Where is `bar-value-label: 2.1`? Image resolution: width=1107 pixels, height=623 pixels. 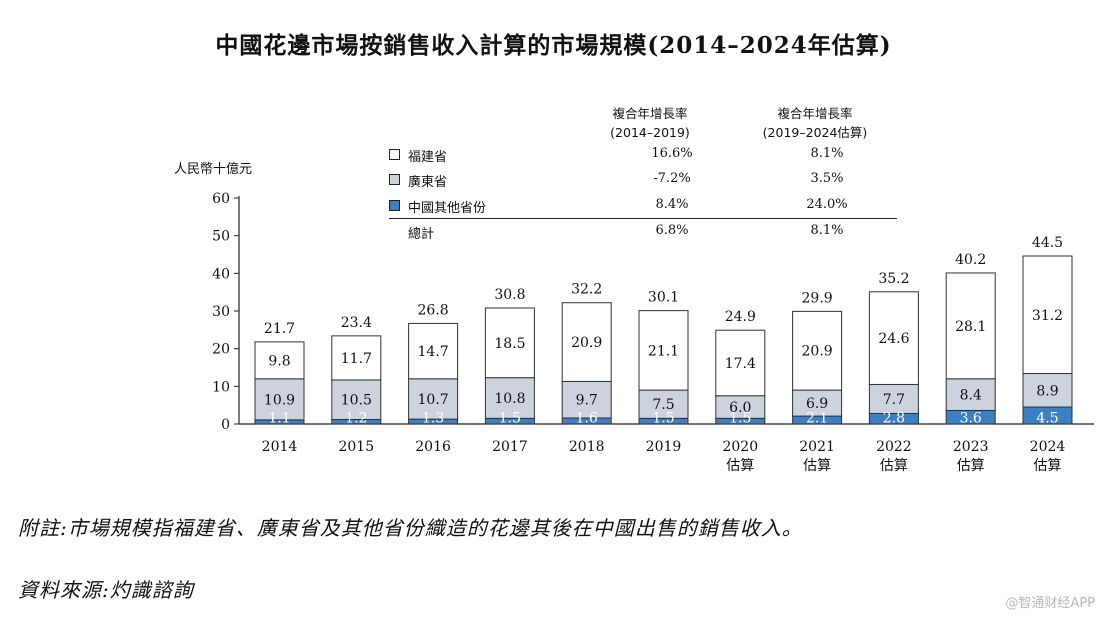
bar-value-label: 2.1 is located at coordinates (817, 419).